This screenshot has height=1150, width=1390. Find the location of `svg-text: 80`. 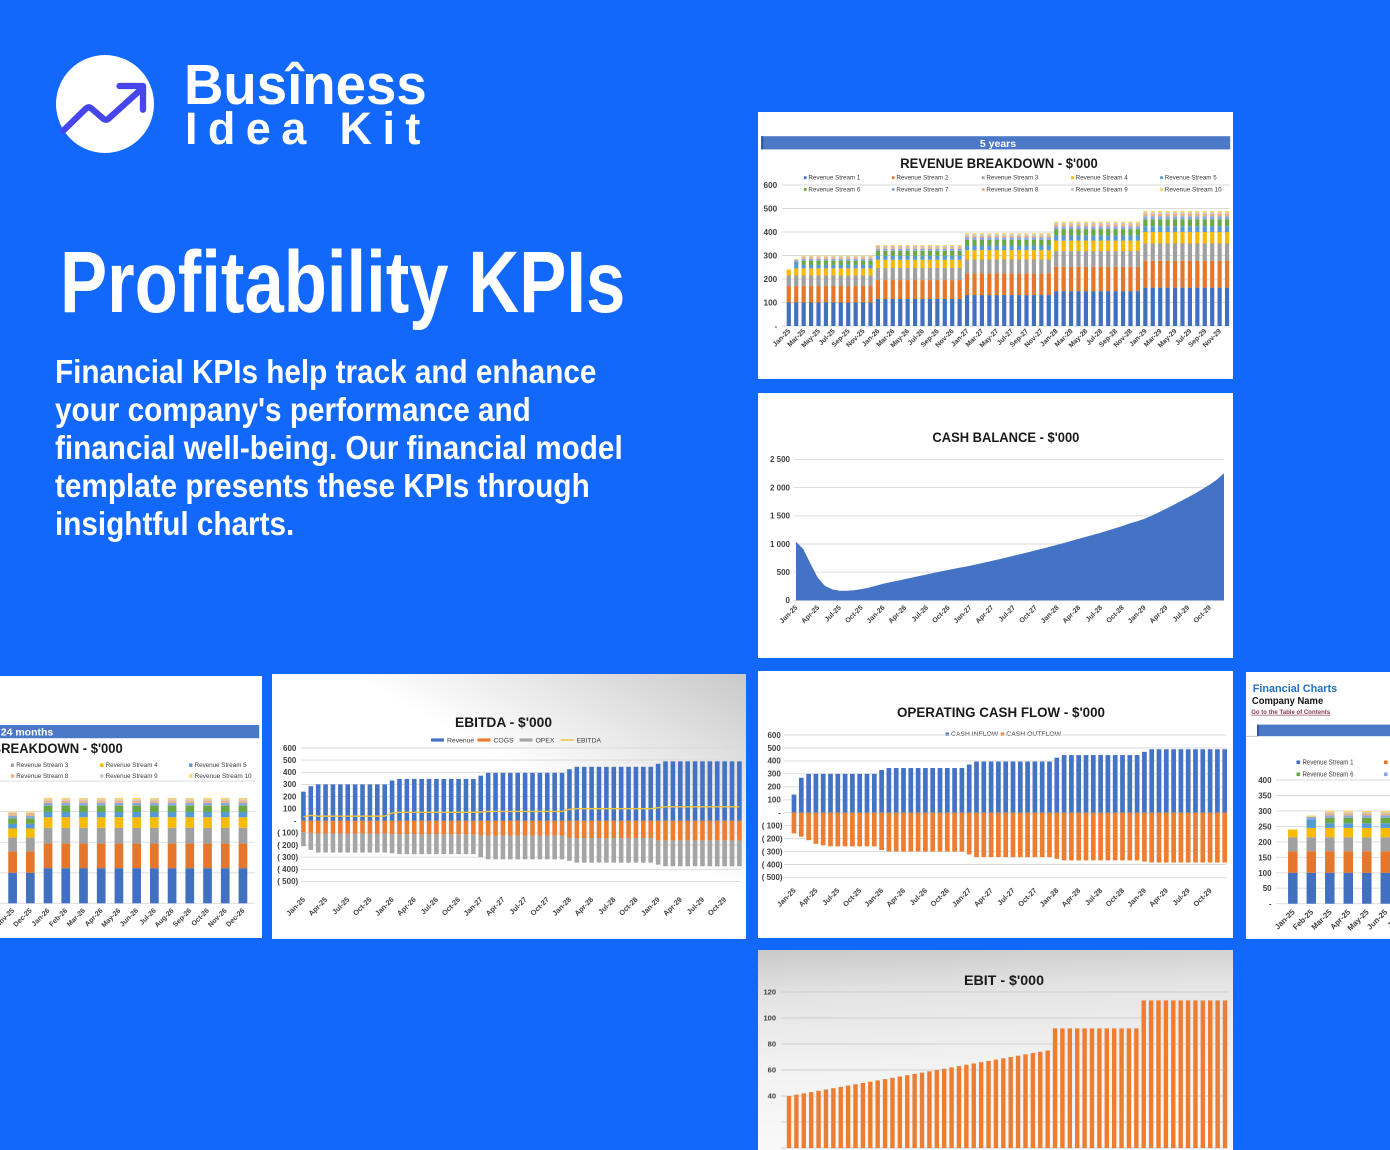

svg-text: 80 is located at coordinates (772, 1044).